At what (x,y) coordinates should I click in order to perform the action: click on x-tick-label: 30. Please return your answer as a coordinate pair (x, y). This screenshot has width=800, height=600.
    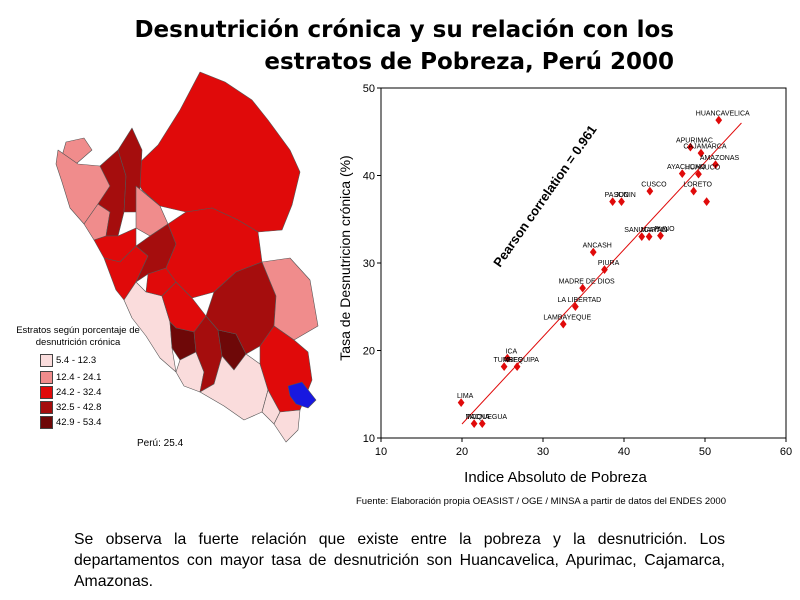
    Looking at the image, I should click on (543, 452).